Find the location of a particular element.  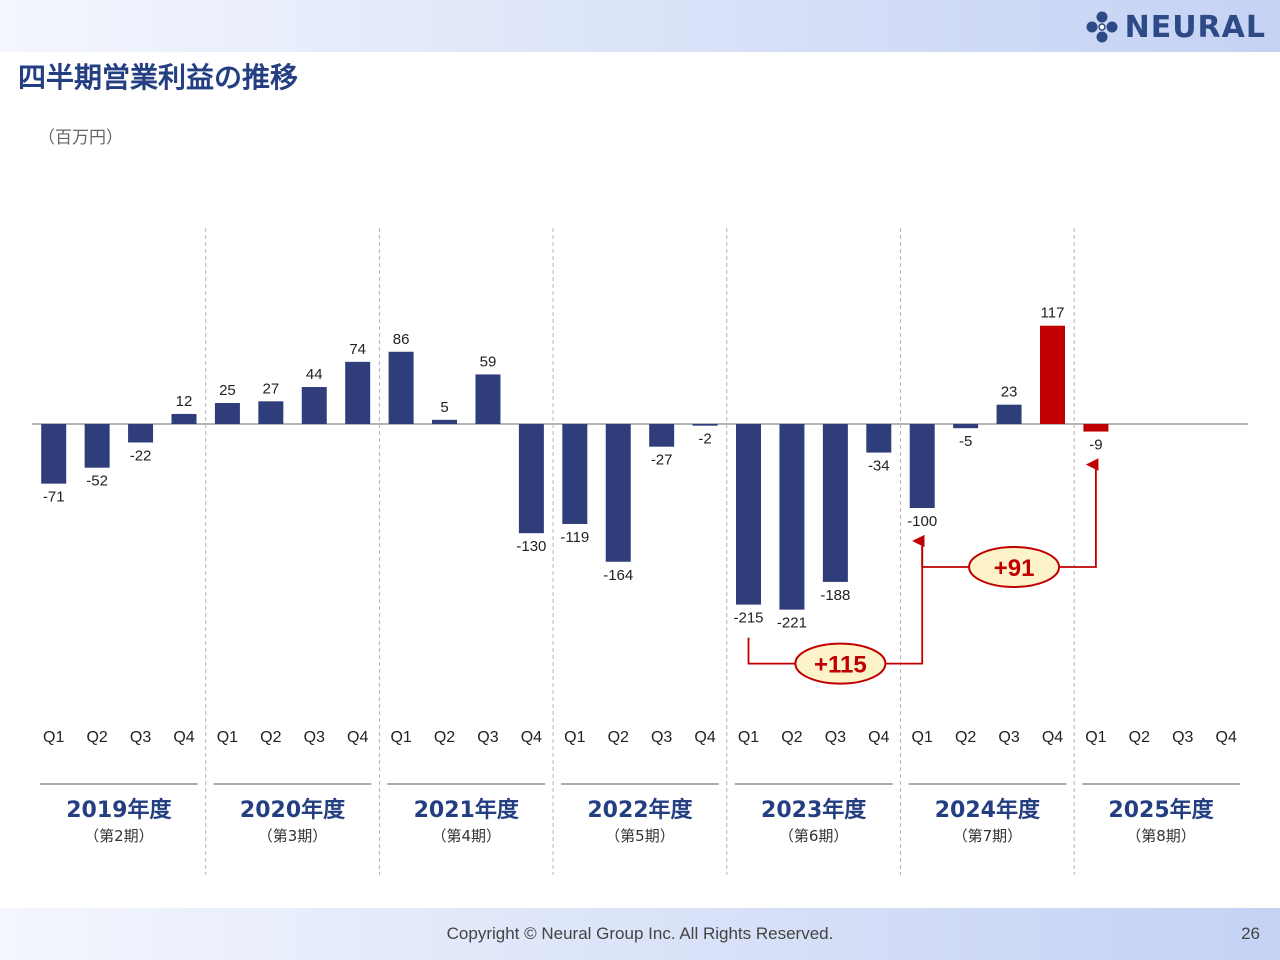

bar-2019年度-Q3 is located at coordinates (141, 433).